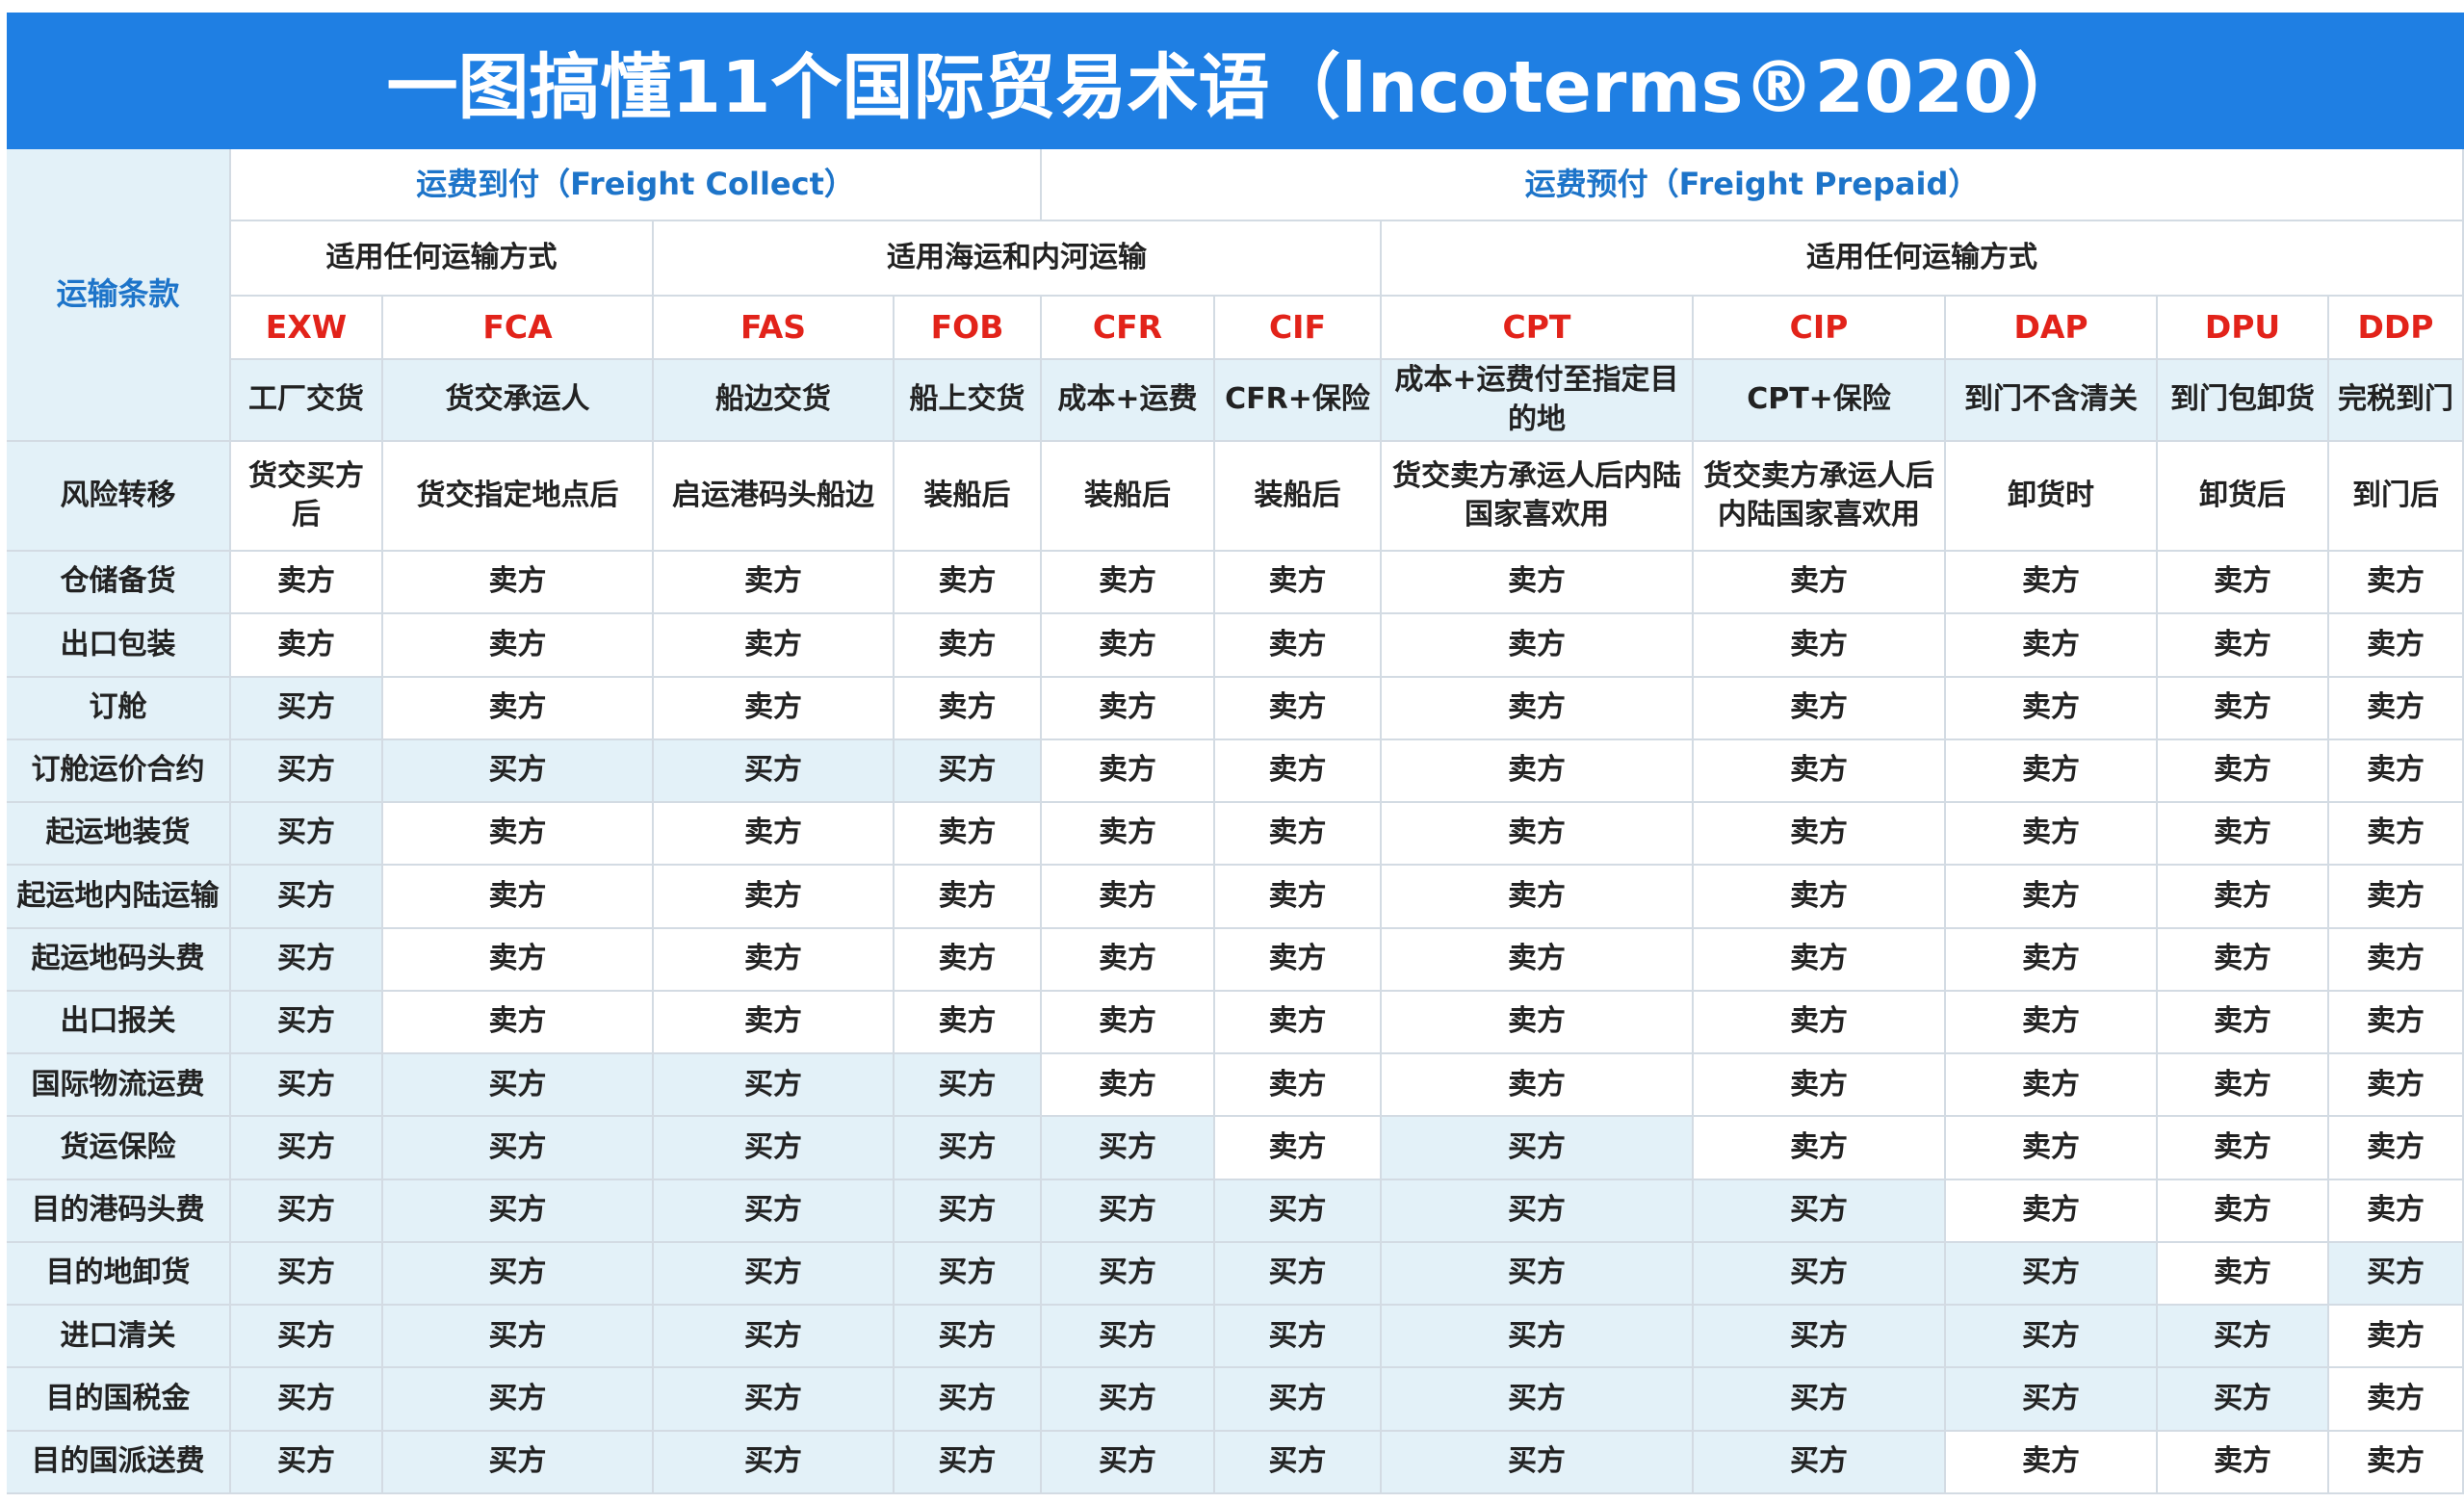 This screenshot has height=1503, width=2464. Describe the element at coordinates (968, 328) in the screenshot. I see `term-code: FOB` at that location.